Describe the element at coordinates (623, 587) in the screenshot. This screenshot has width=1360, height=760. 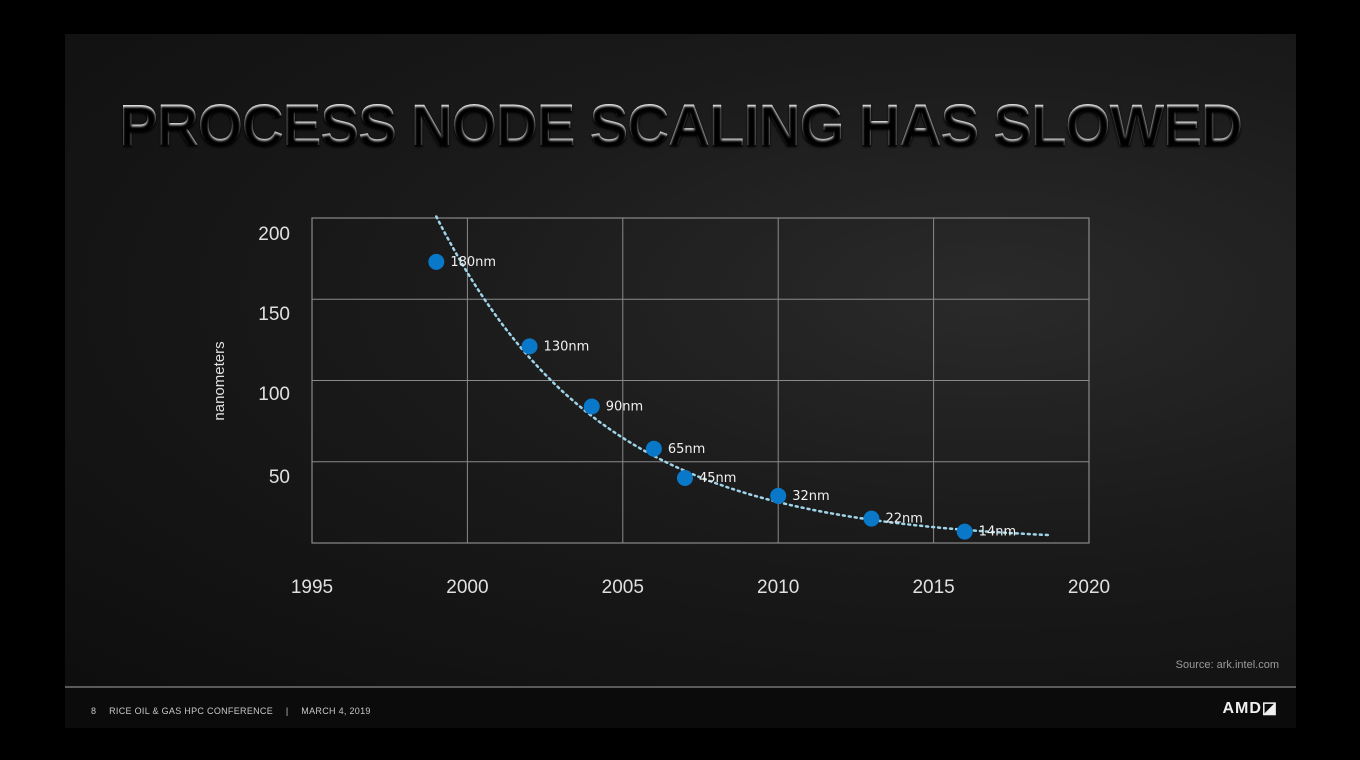
I see `x-tick-label: 2005` at that location.